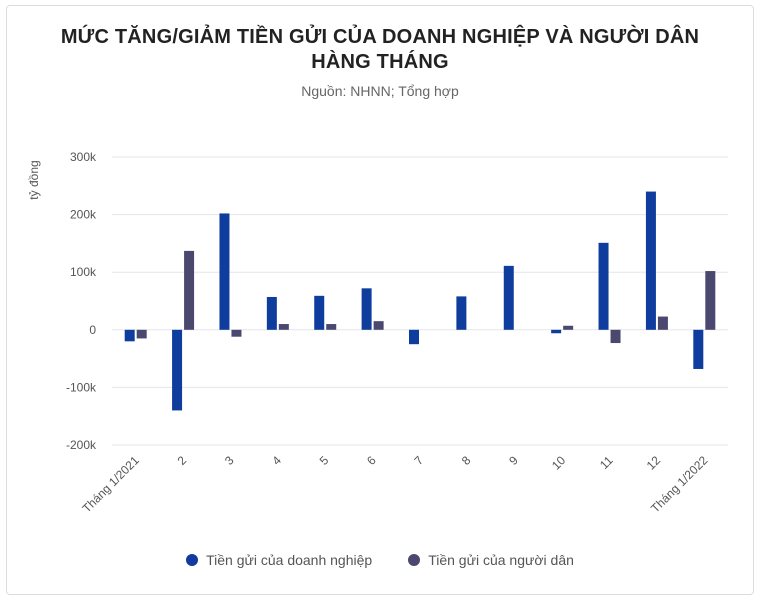 The image size is (760, 600). I want to click on x-tick-label: 10, so click(559, 463).